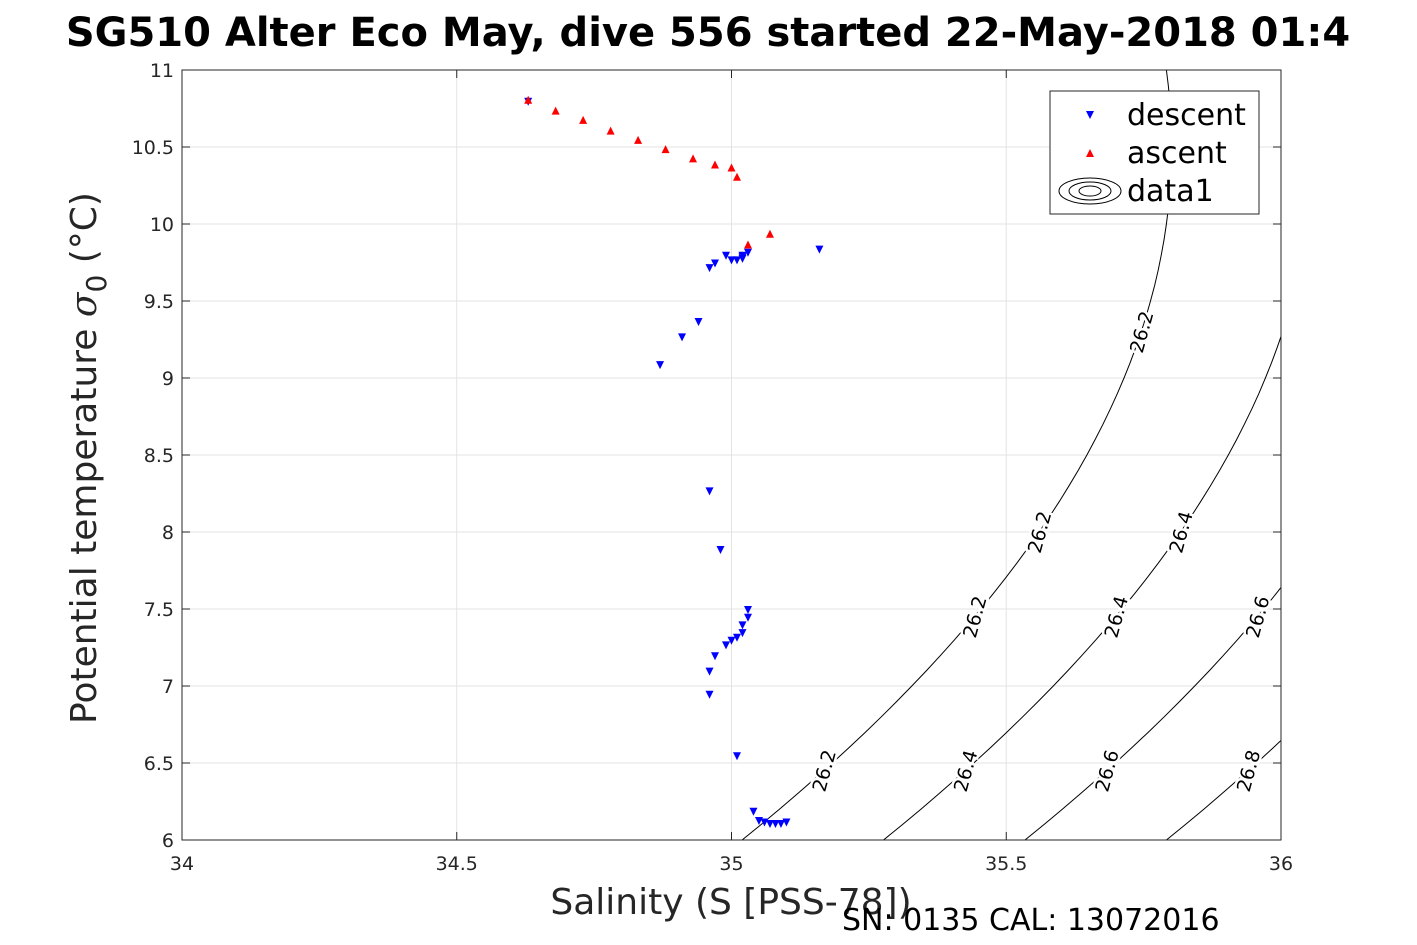  What do you see at coordinates (168, 687) in the screenshot?
I see `y-tick-label: 7` at bounding box center [168, 687].